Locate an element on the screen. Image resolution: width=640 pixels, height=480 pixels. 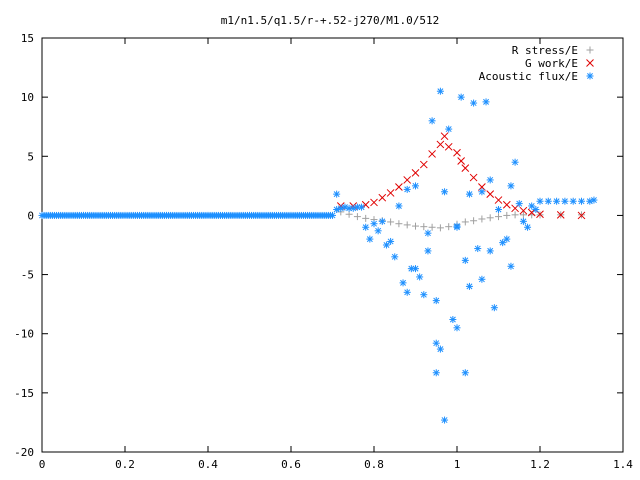
x-tick-label: 1.4 is located at coordinates (623, 464).